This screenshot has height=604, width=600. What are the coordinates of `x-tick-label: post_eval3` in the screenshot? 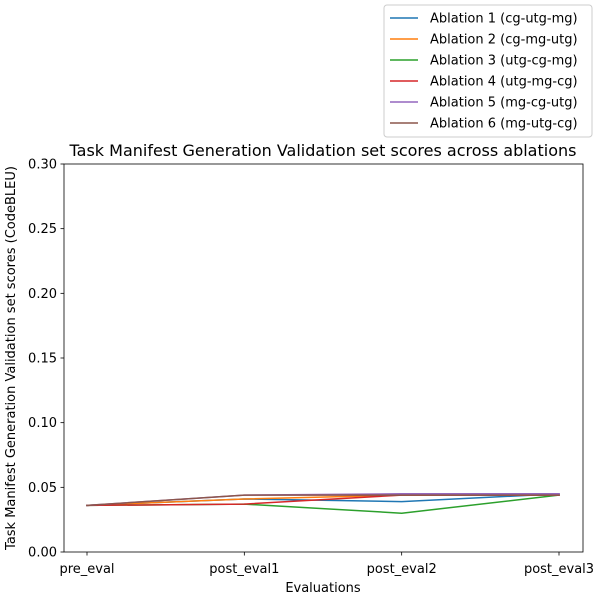 It's located at (559, 569).